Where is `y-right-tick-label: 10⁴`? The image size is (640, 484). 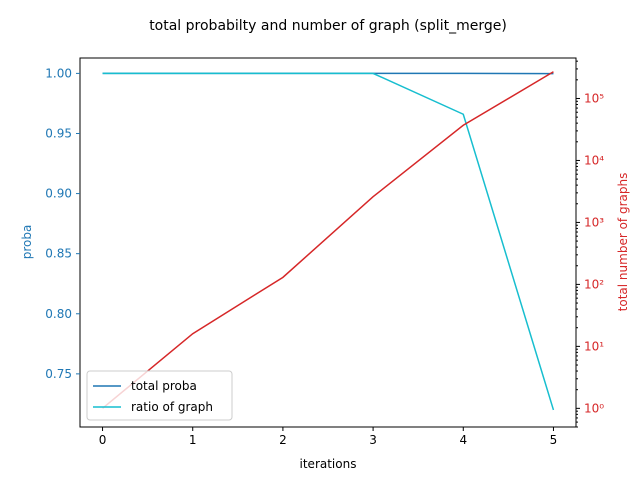
y-right-tick-label: 10⁴ is located at coordinates (594, 160).